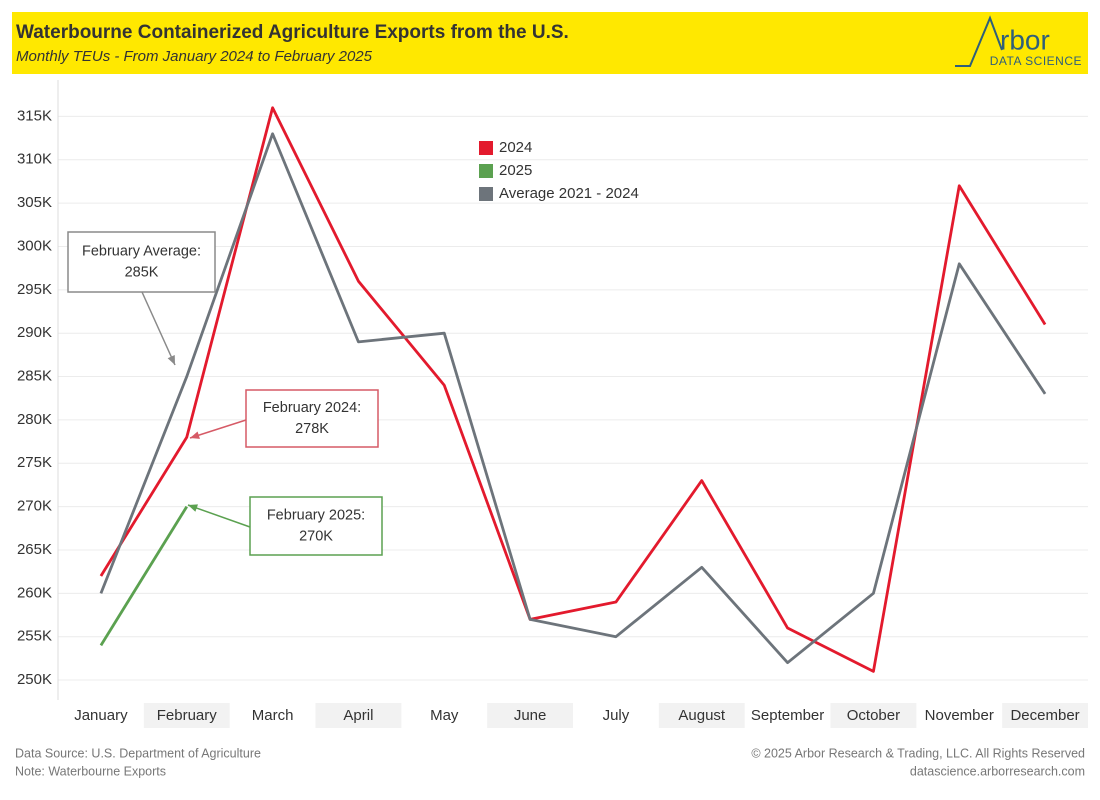  I want to click on logo-name: rbor, so click(1025, 39).